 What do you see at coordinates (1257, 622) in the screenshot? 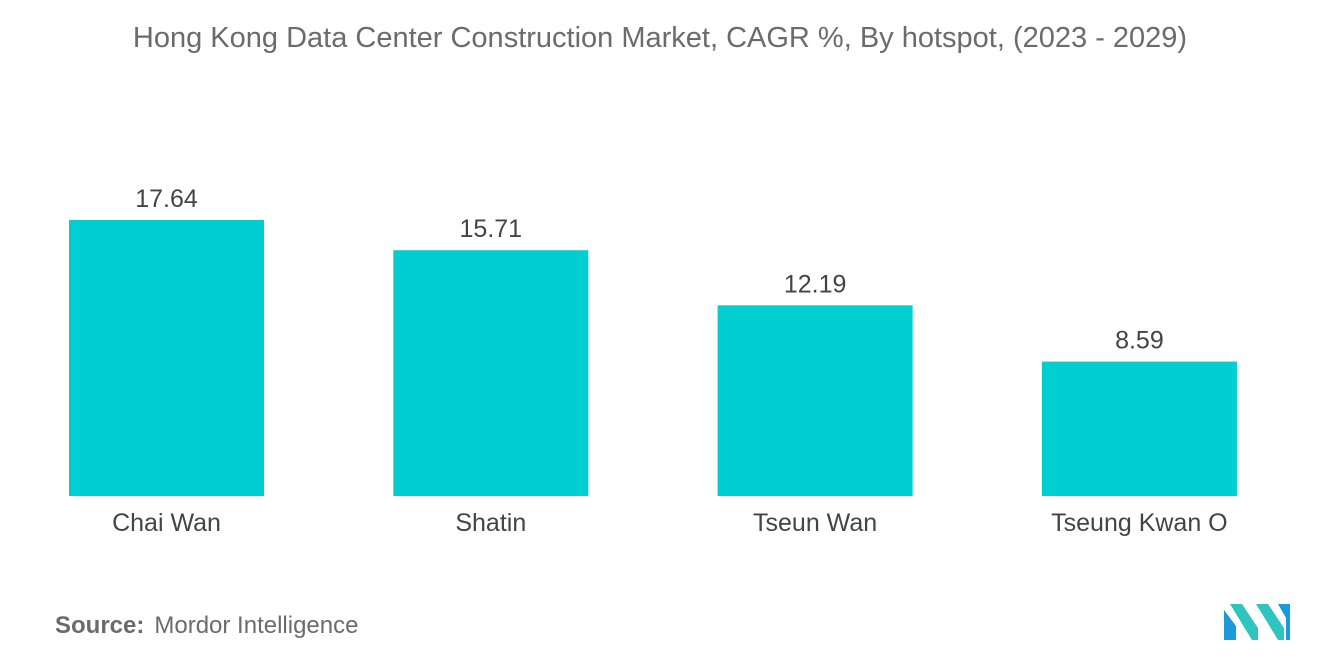
I see `mordor-intelligence-logo-icon` at bounding box center [1257, 622].